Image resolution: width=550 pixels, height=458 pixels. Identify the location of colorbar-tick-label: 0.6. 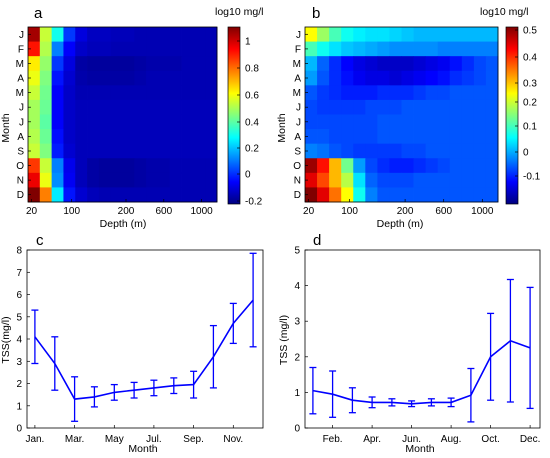
(252, 96).